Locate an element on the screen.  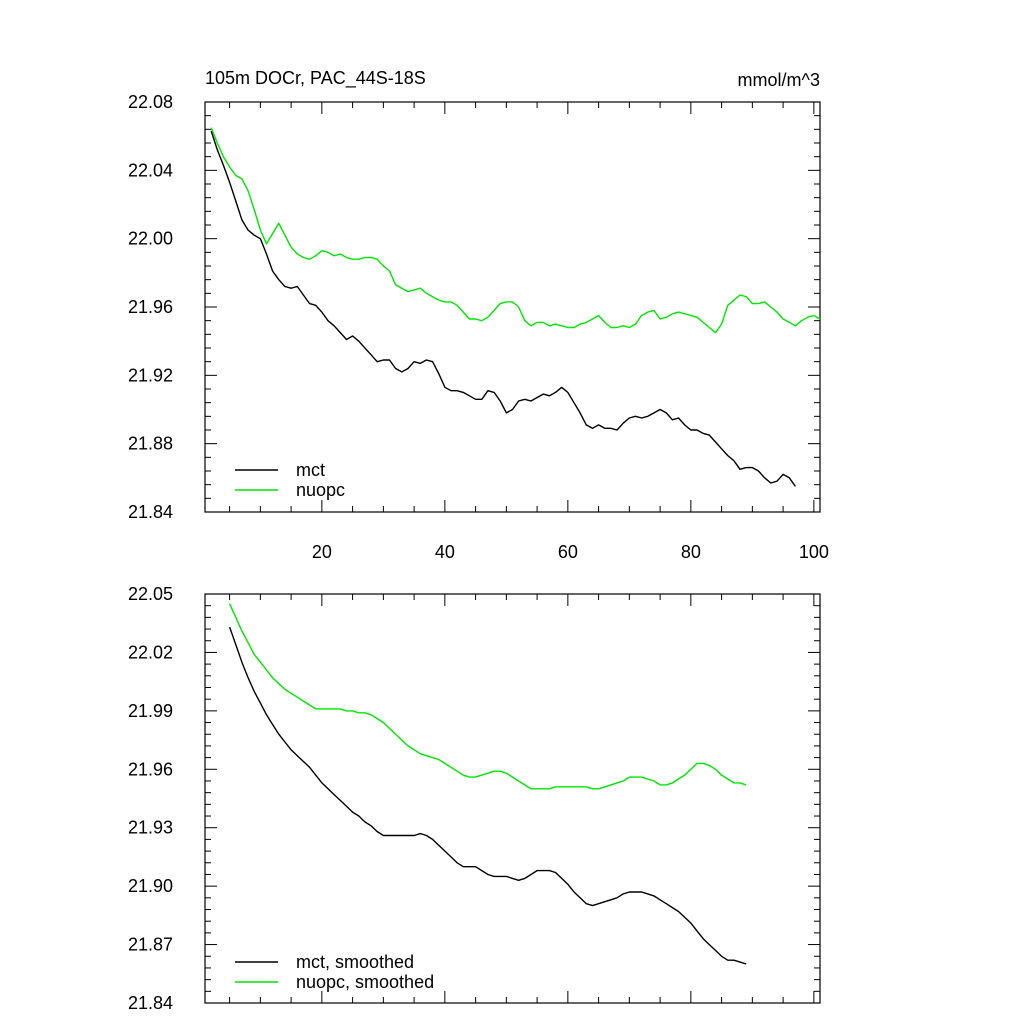
y-tick-label: 21.90 is located at coordinates (150, 886).